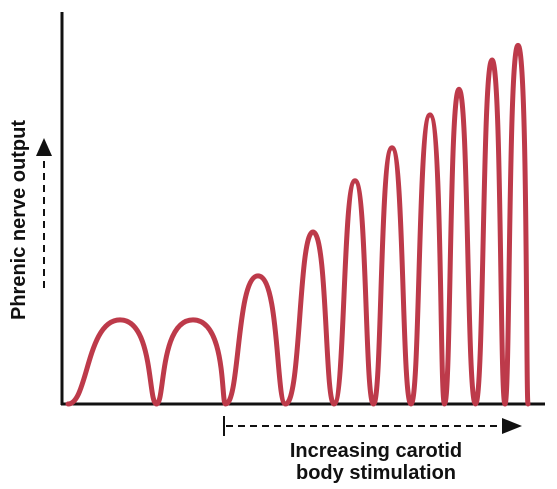 The height and width of the screenshot is (489, 557). Describe the element at coordinates (512, 426) in the screenshot. I see `x-axis-arrow-head-icon` at that location.